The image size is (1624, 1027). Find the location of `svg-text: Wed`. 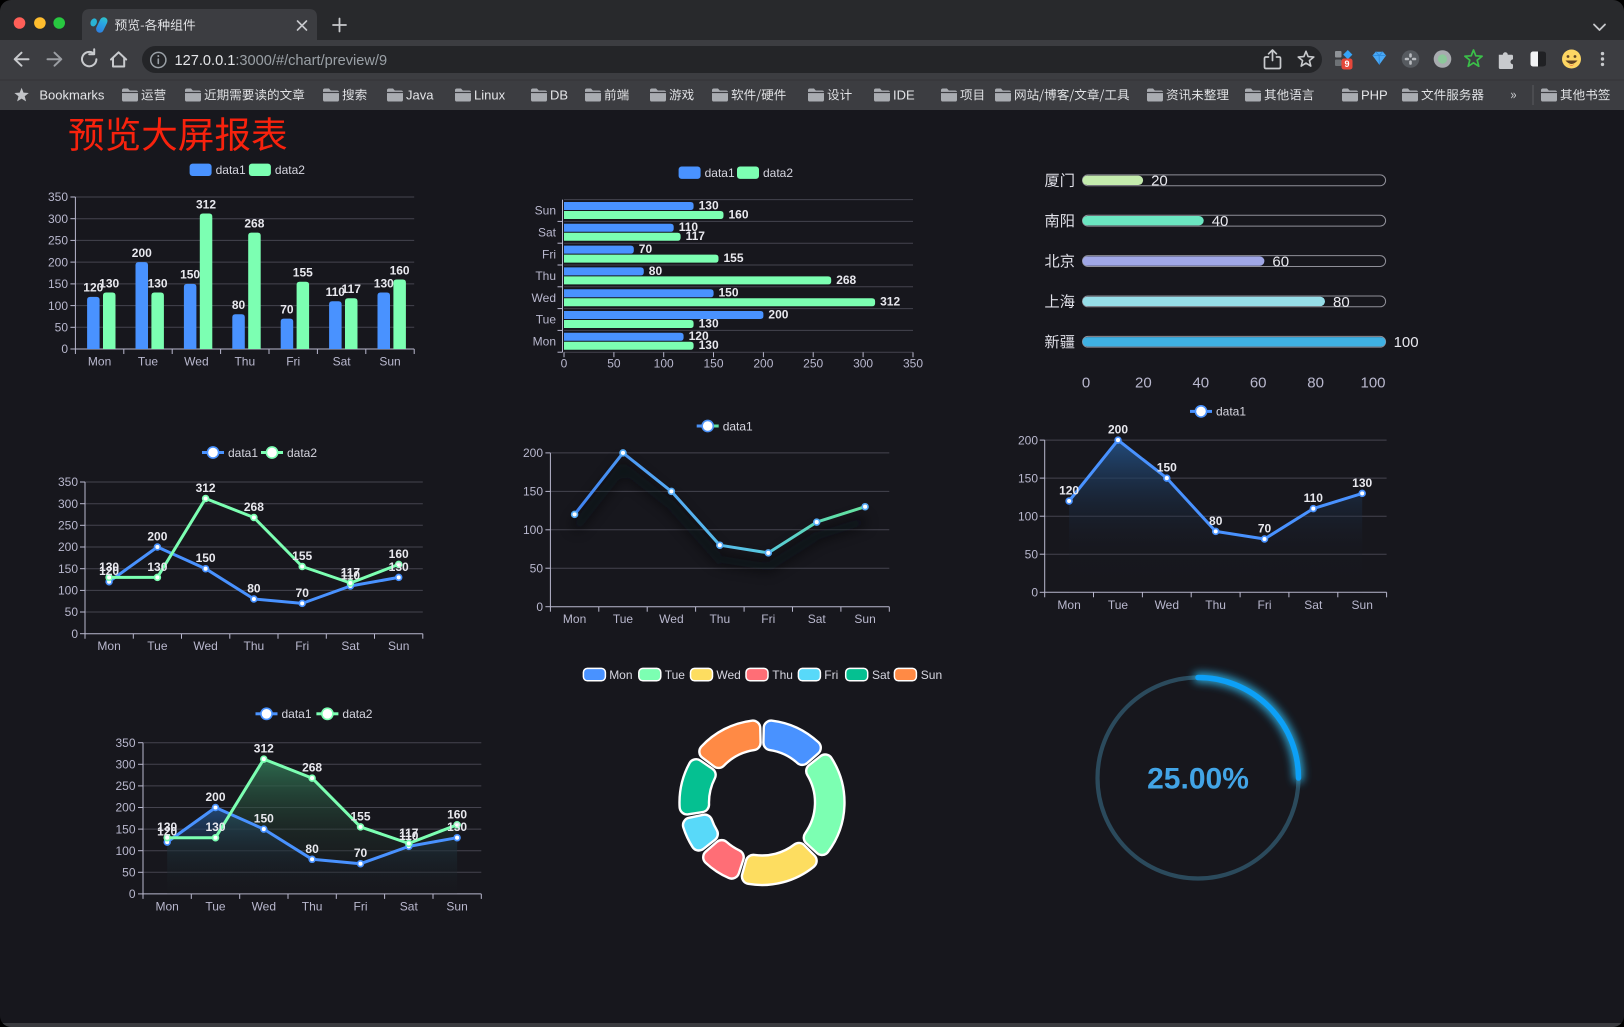

svg-text: Wed is located at coordinates (1167, 605).